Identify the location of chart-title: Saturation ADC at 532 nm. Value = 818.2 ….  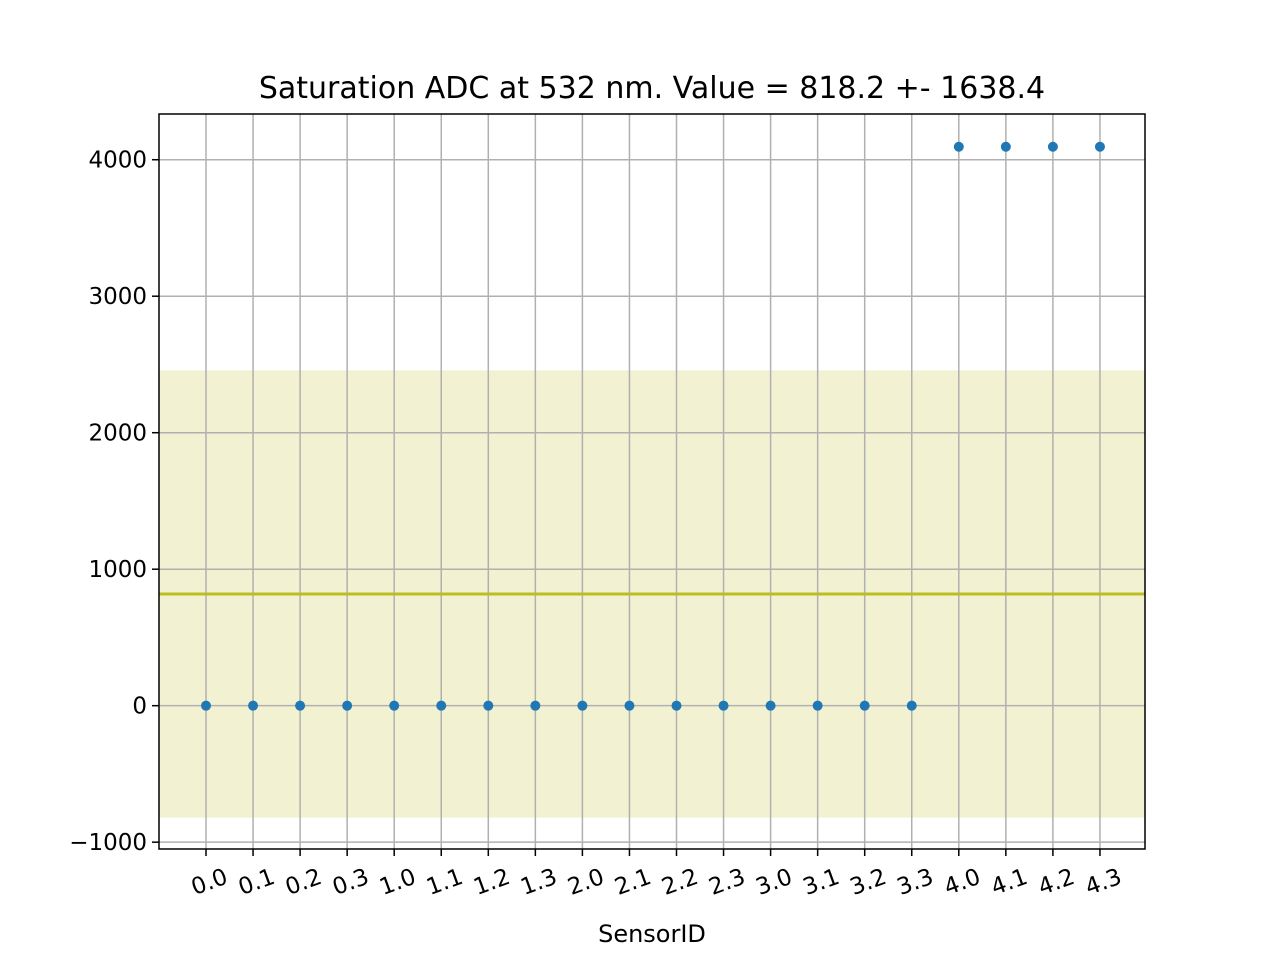
(652, 88).